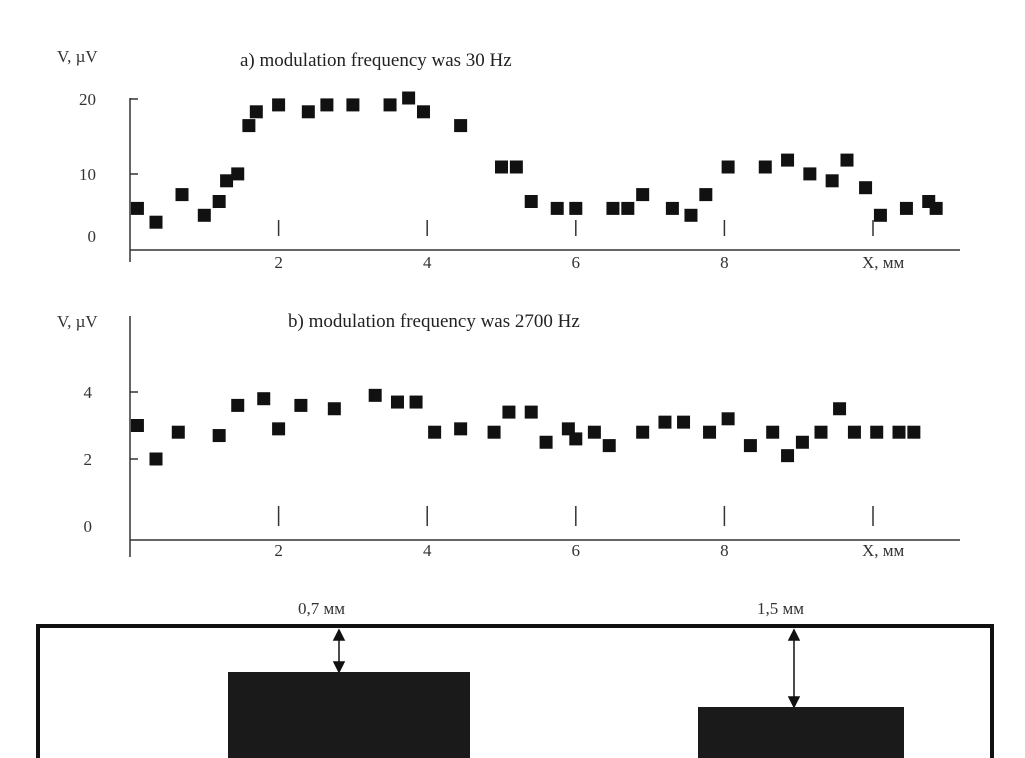  What do you see at coordinates (376, 60) in the screenshot?
I see `chart-a-title: a) modulation frequency was 30 Hz` at bounding box center [376, 60].